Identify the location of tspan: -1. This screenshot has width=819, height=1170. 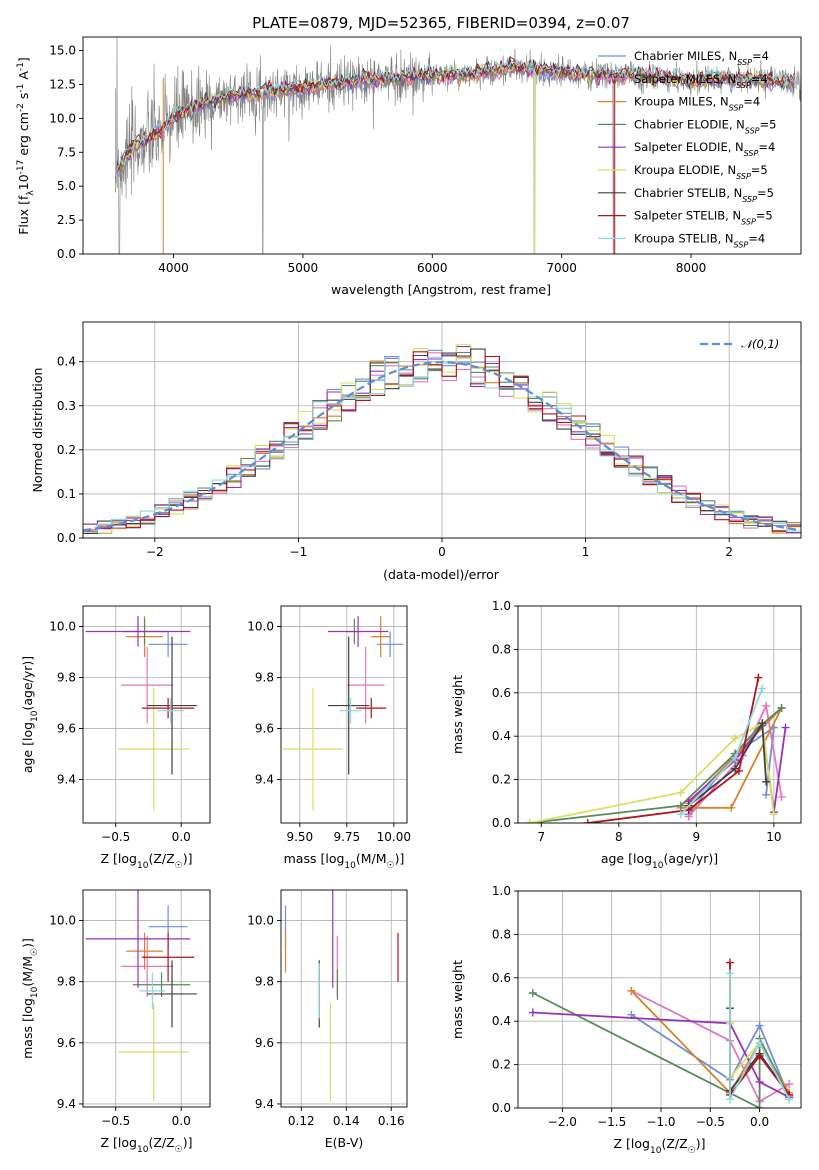
(21, 88).